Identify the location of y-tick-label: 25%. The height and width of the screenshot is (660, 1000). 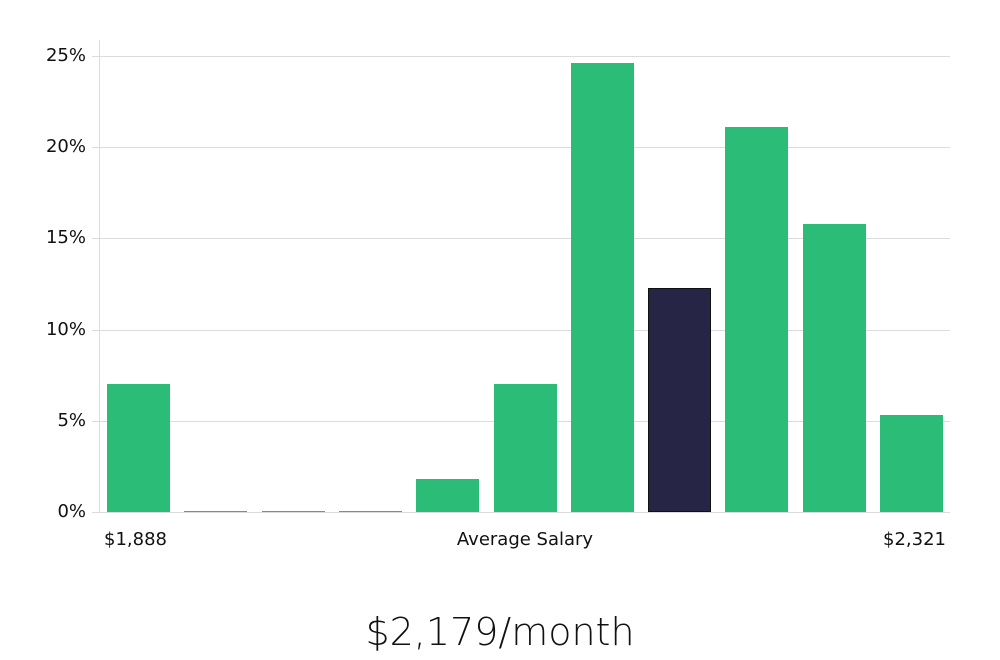
(65, 55).